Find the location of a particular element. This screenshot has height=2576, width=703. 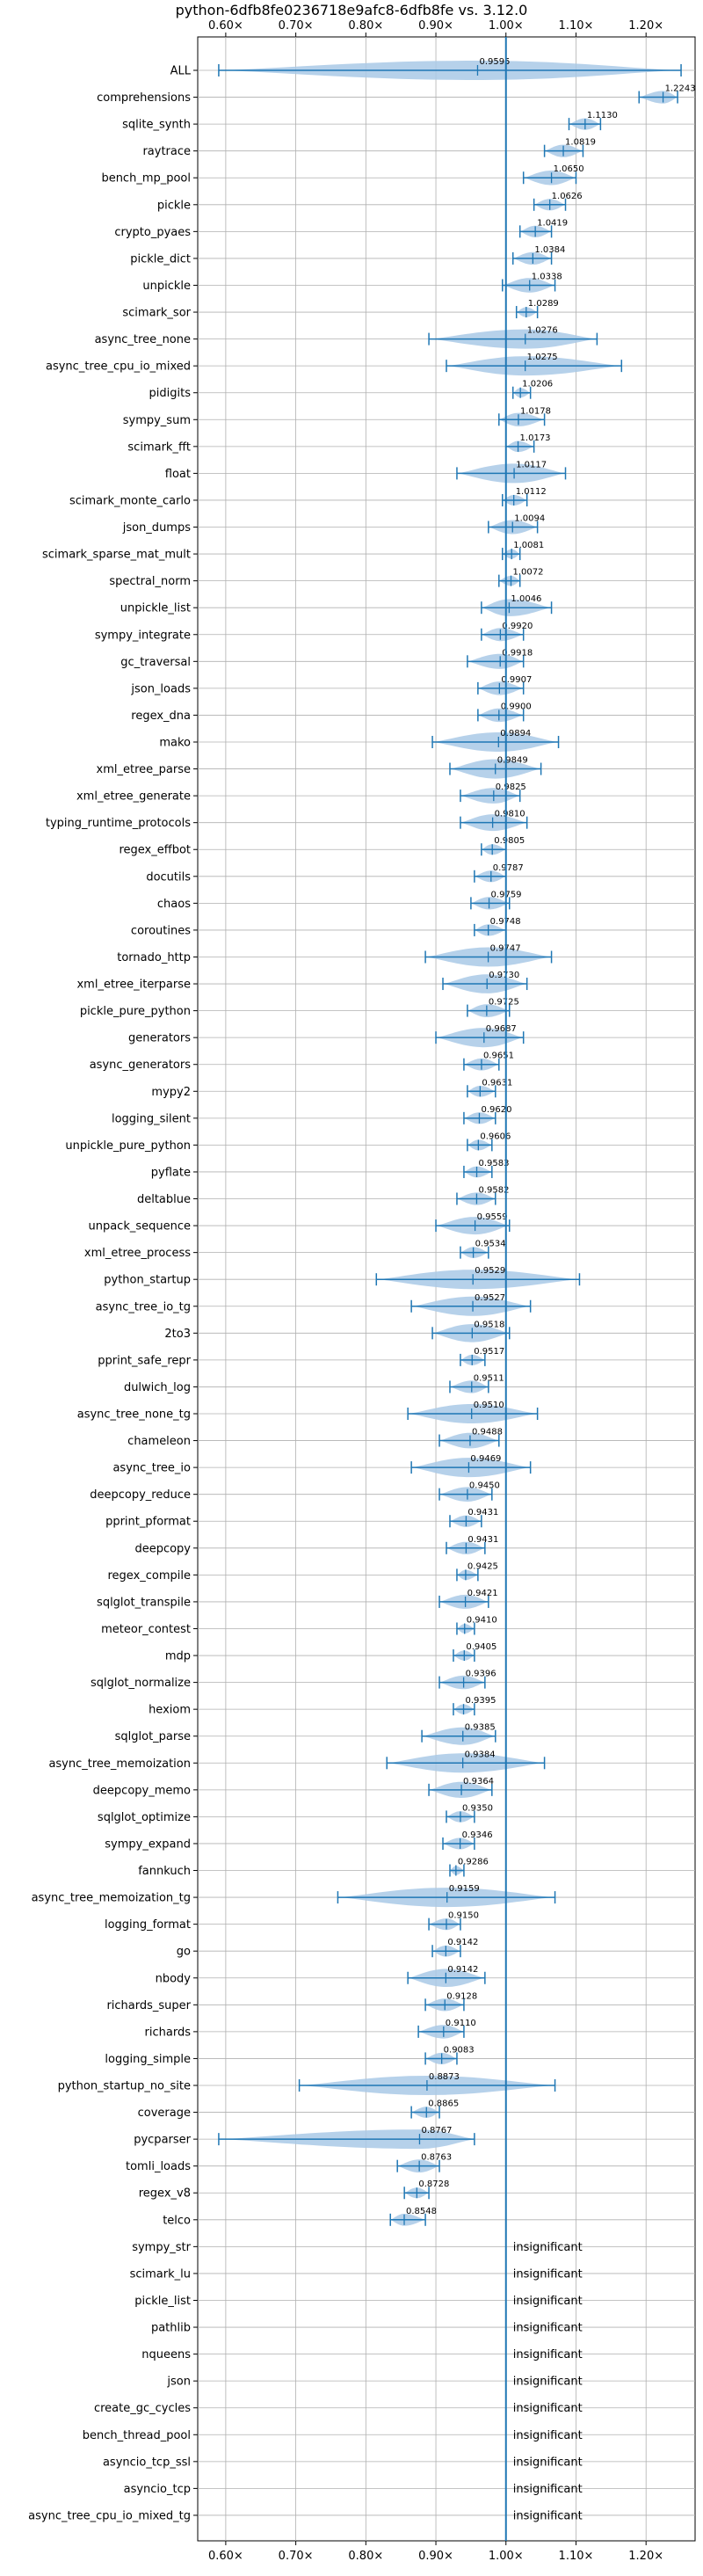

value-label: 1.0275 is located at coordinates (543, 357).